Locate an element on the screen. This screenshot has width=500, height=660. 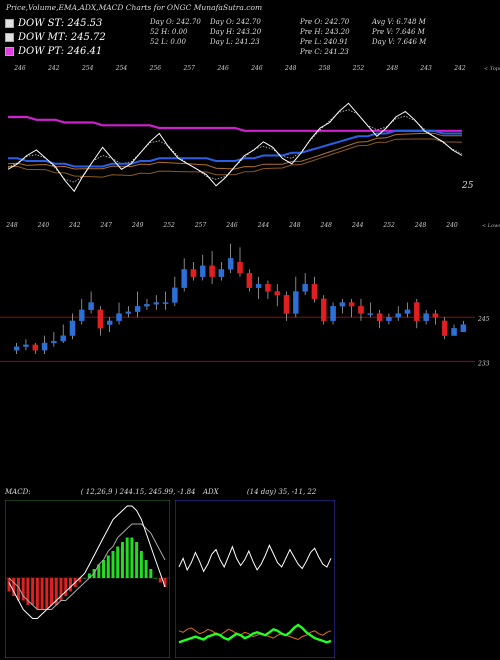
adx-plus-di-line is located at coordinates (255, 558).